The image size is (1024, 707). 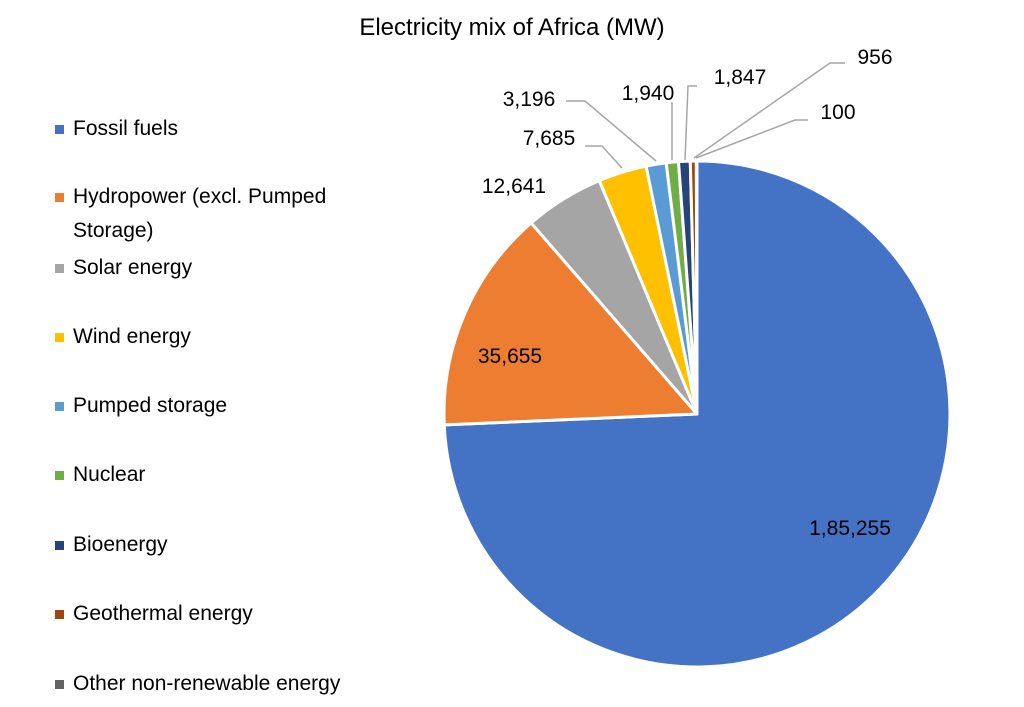 I want to click on legend-item: Hydropower (excl. Pumped Storage), so click(x=225, y=214).